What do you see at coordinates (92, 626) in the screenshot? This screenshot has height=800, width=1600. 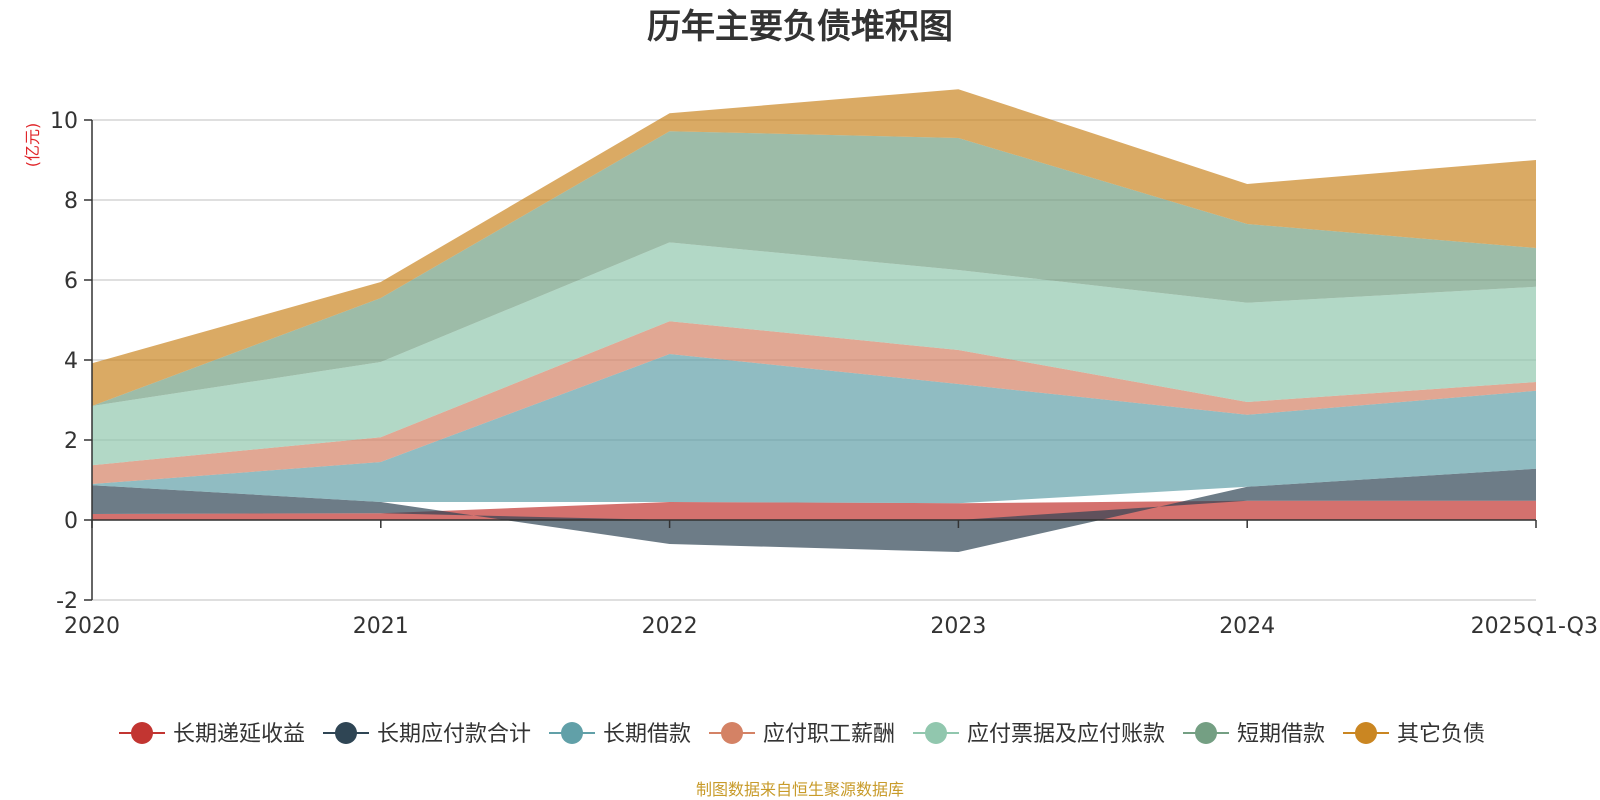 I see `x-tick-label: 2020` at bounding box center [92, 626].